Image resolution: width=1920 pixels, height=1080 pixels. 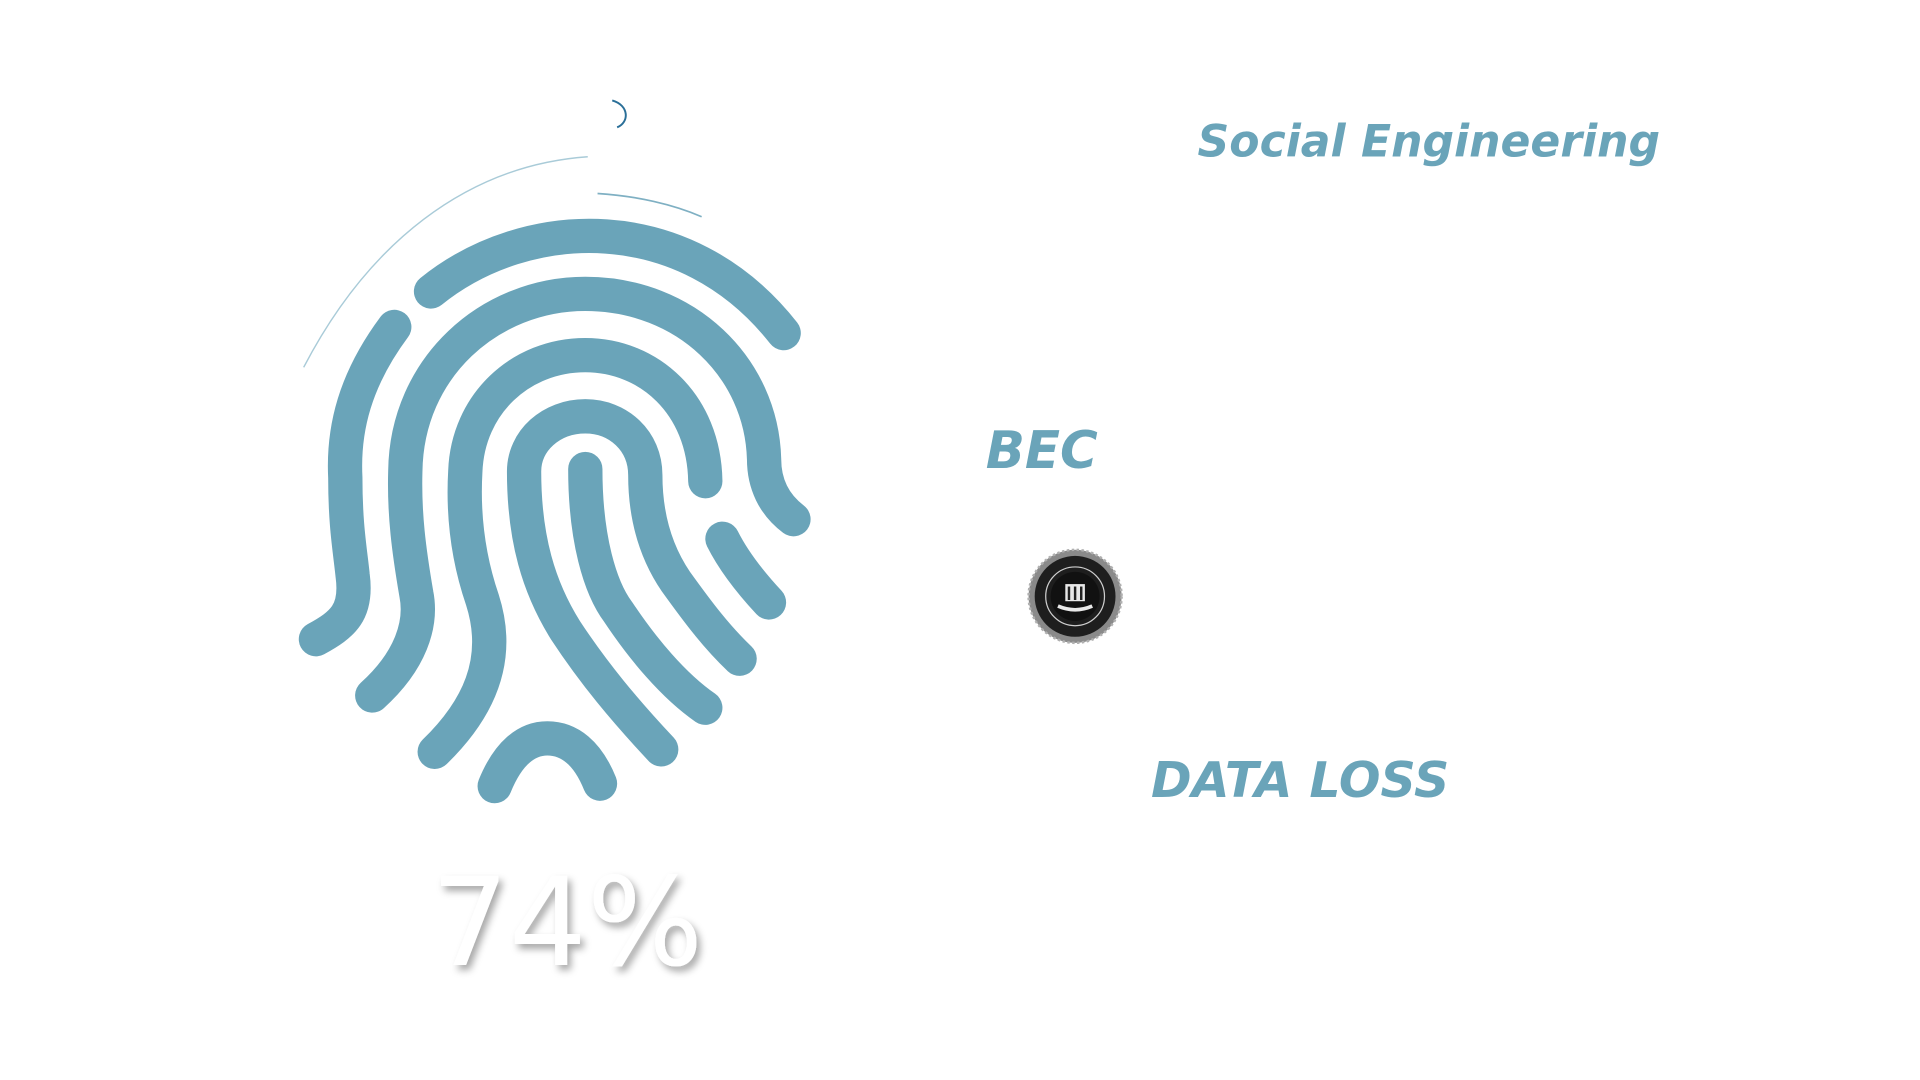 What do you see at coordinates (619, 114) in the screenshot?
I see `small-arc-mark` at bounding box center [619, 114].